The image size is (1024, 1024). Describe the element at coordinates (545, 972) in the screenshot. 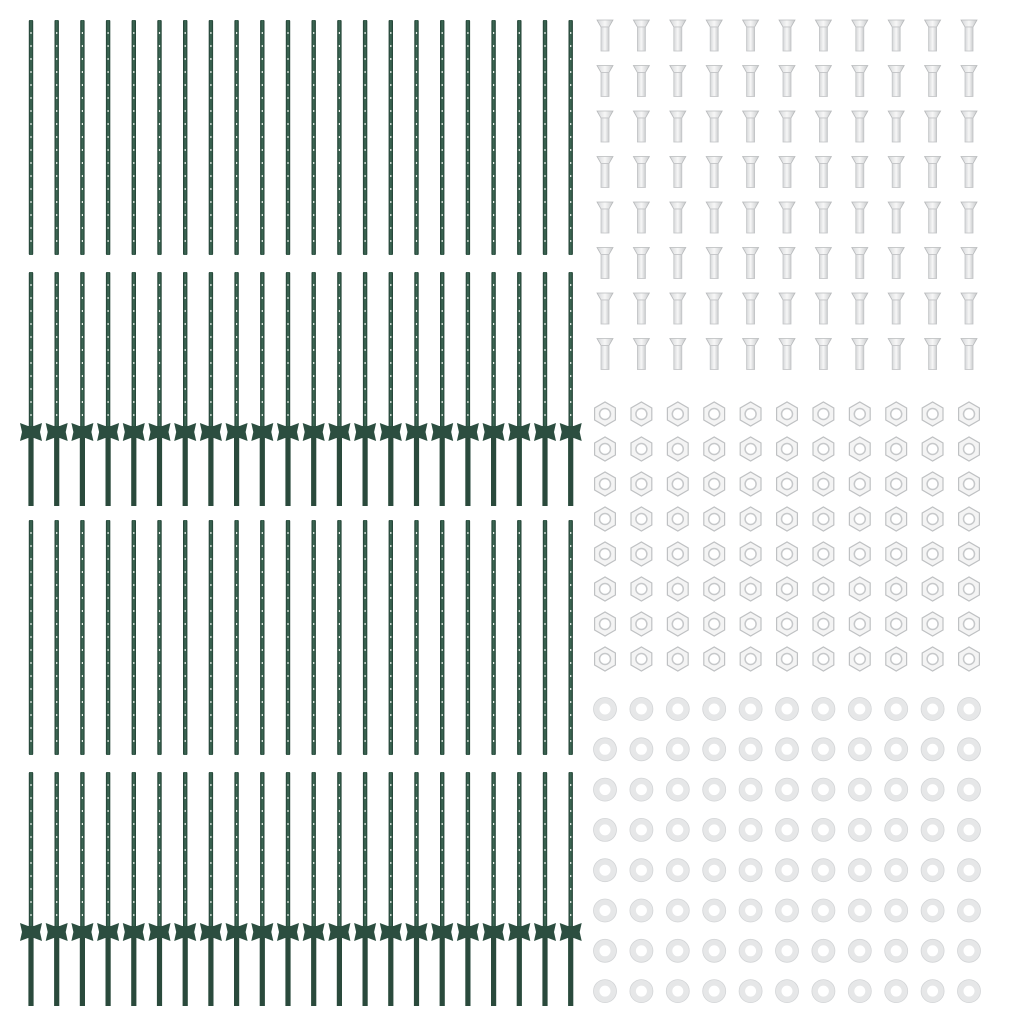

I see `post-stem` at that location.